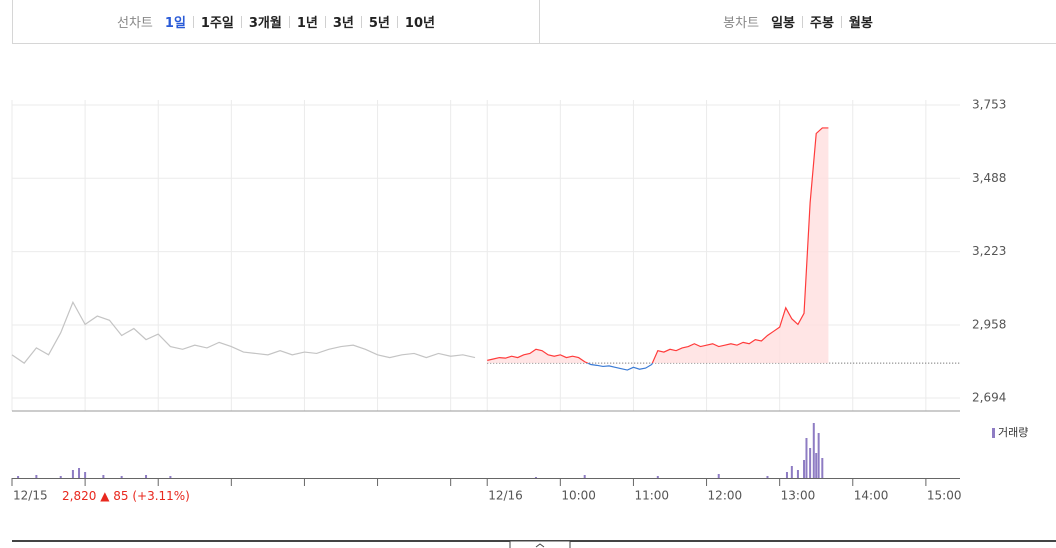 Image resolution: width=1056 pixels, height=548 pixels. Describe the element at coordinates (944, 496) in the screenshot. I see `x-tick-label: 15:00` at that location.